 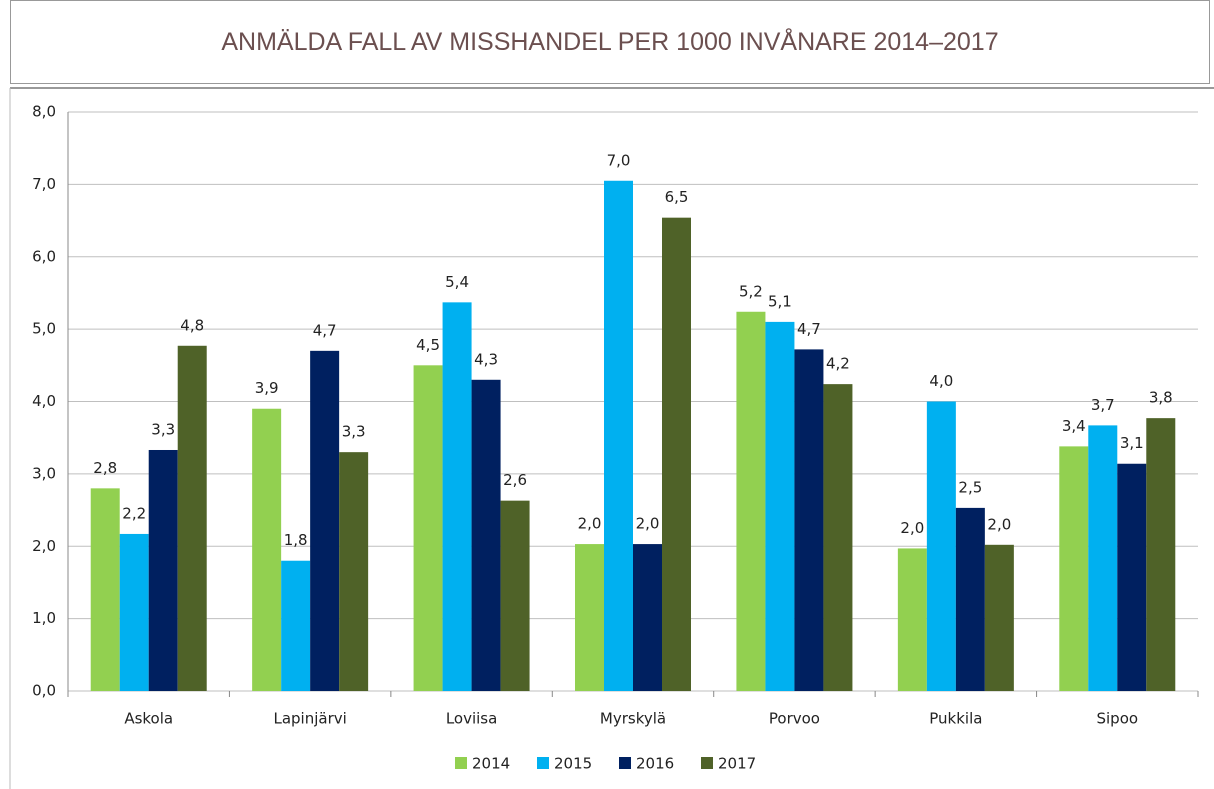 I want to click on data-label: 3,4, so click(x=1074, y=426).